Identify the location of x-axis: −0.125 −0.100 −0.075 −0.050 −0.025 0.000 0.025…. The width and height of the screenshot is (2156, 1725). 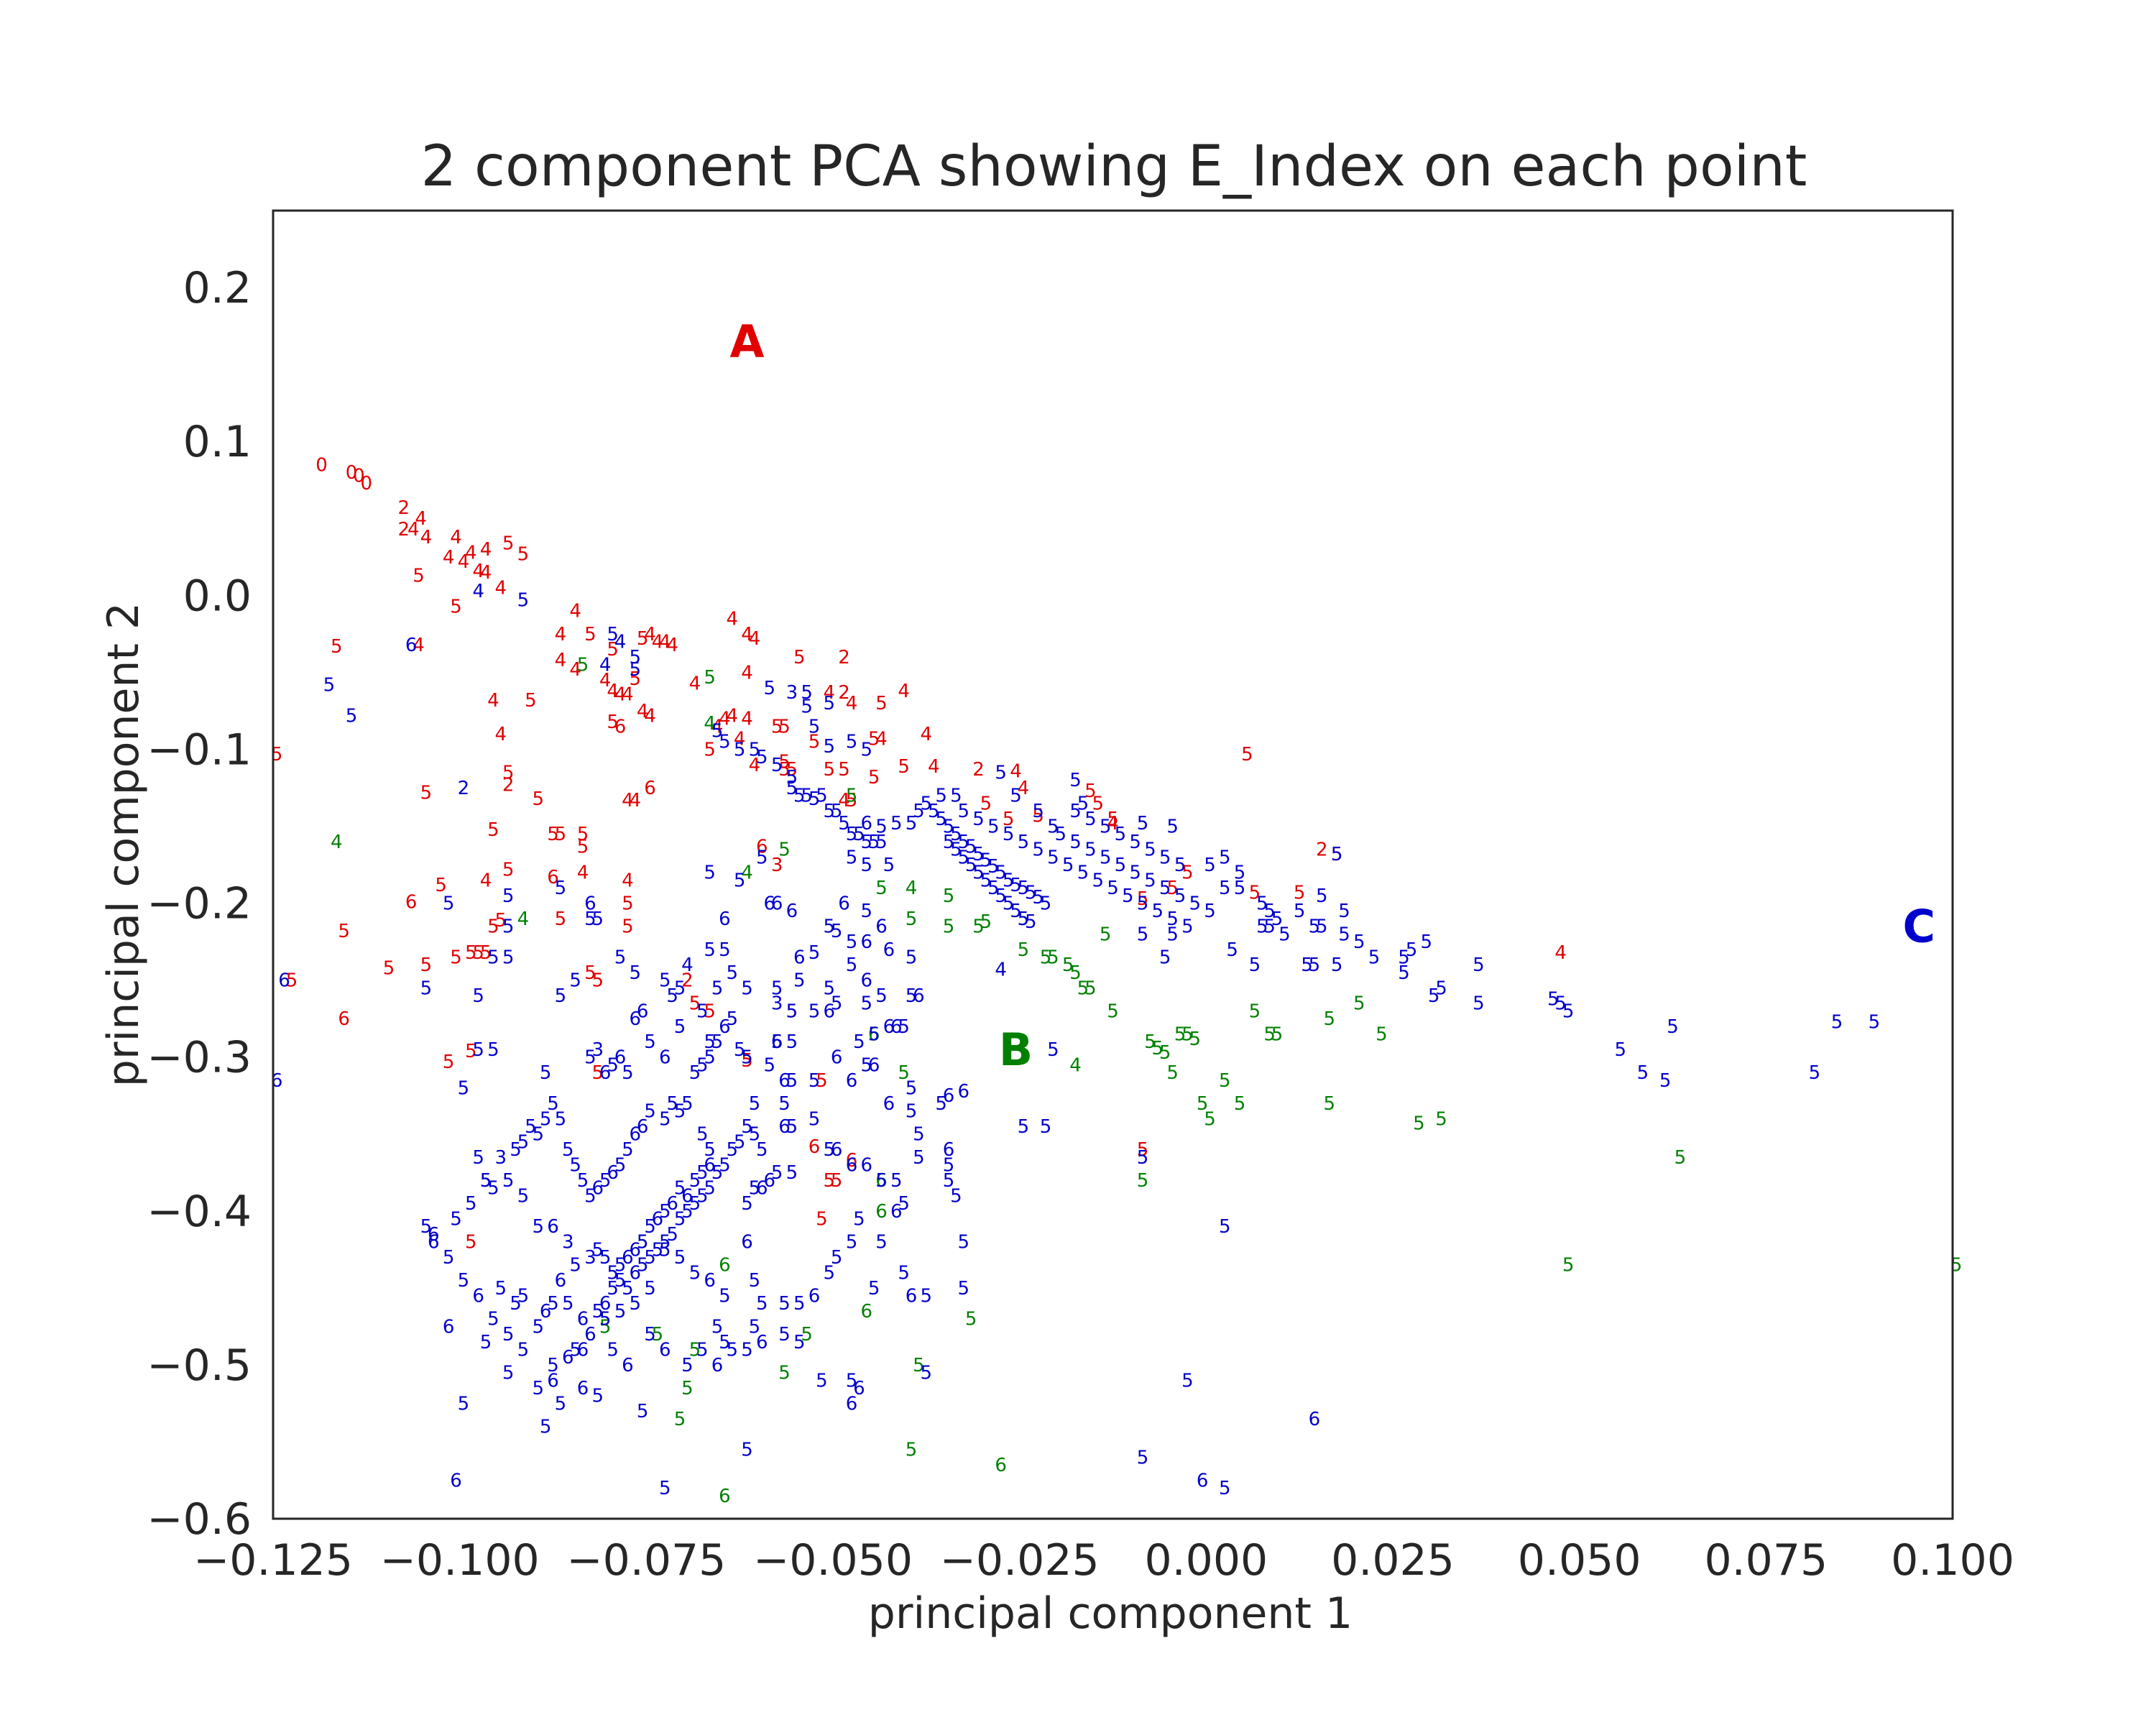
(1103, 1560).